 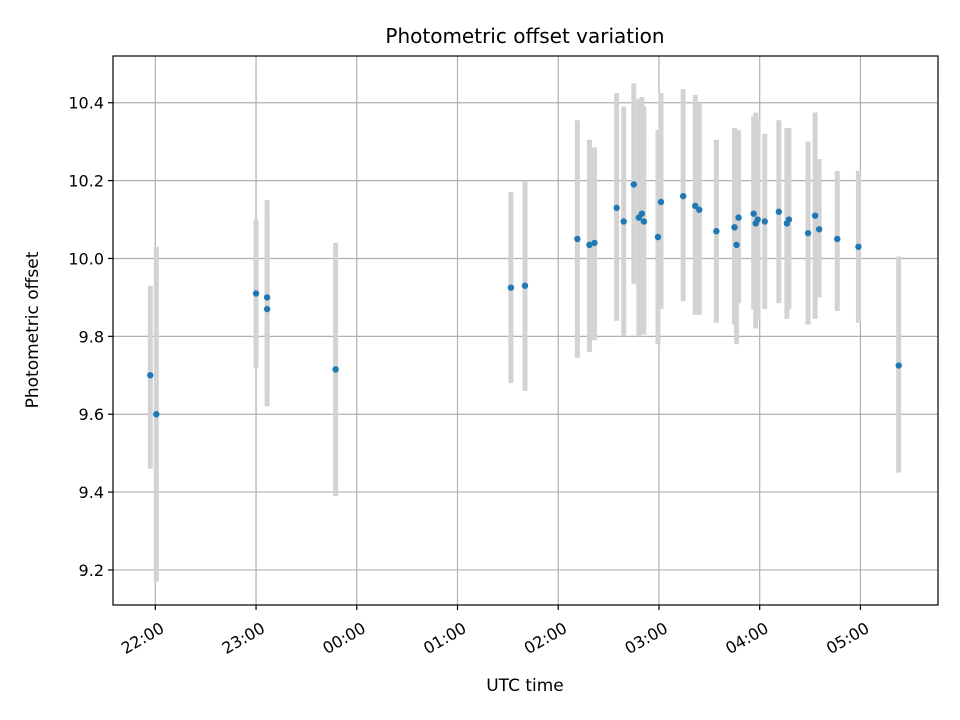 I want to click on y-tick-label: 9.2, so click(x=91, y=570).